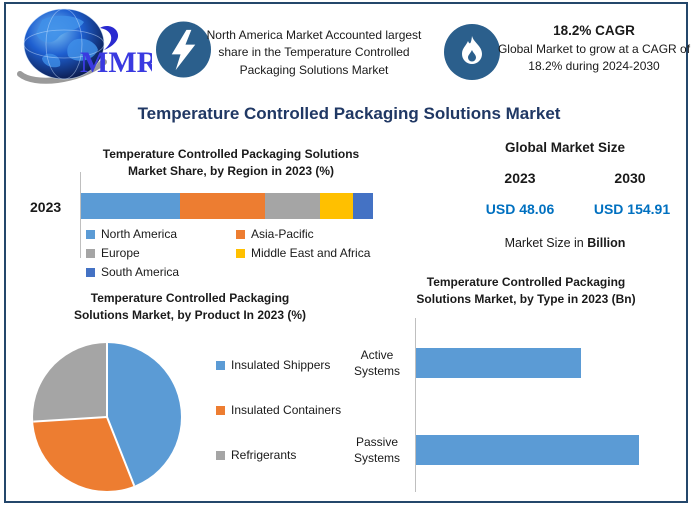 The width and height of the screenshot is (698, 521). I want to click on region-chart-category-label: 2023, so click(46, 207).